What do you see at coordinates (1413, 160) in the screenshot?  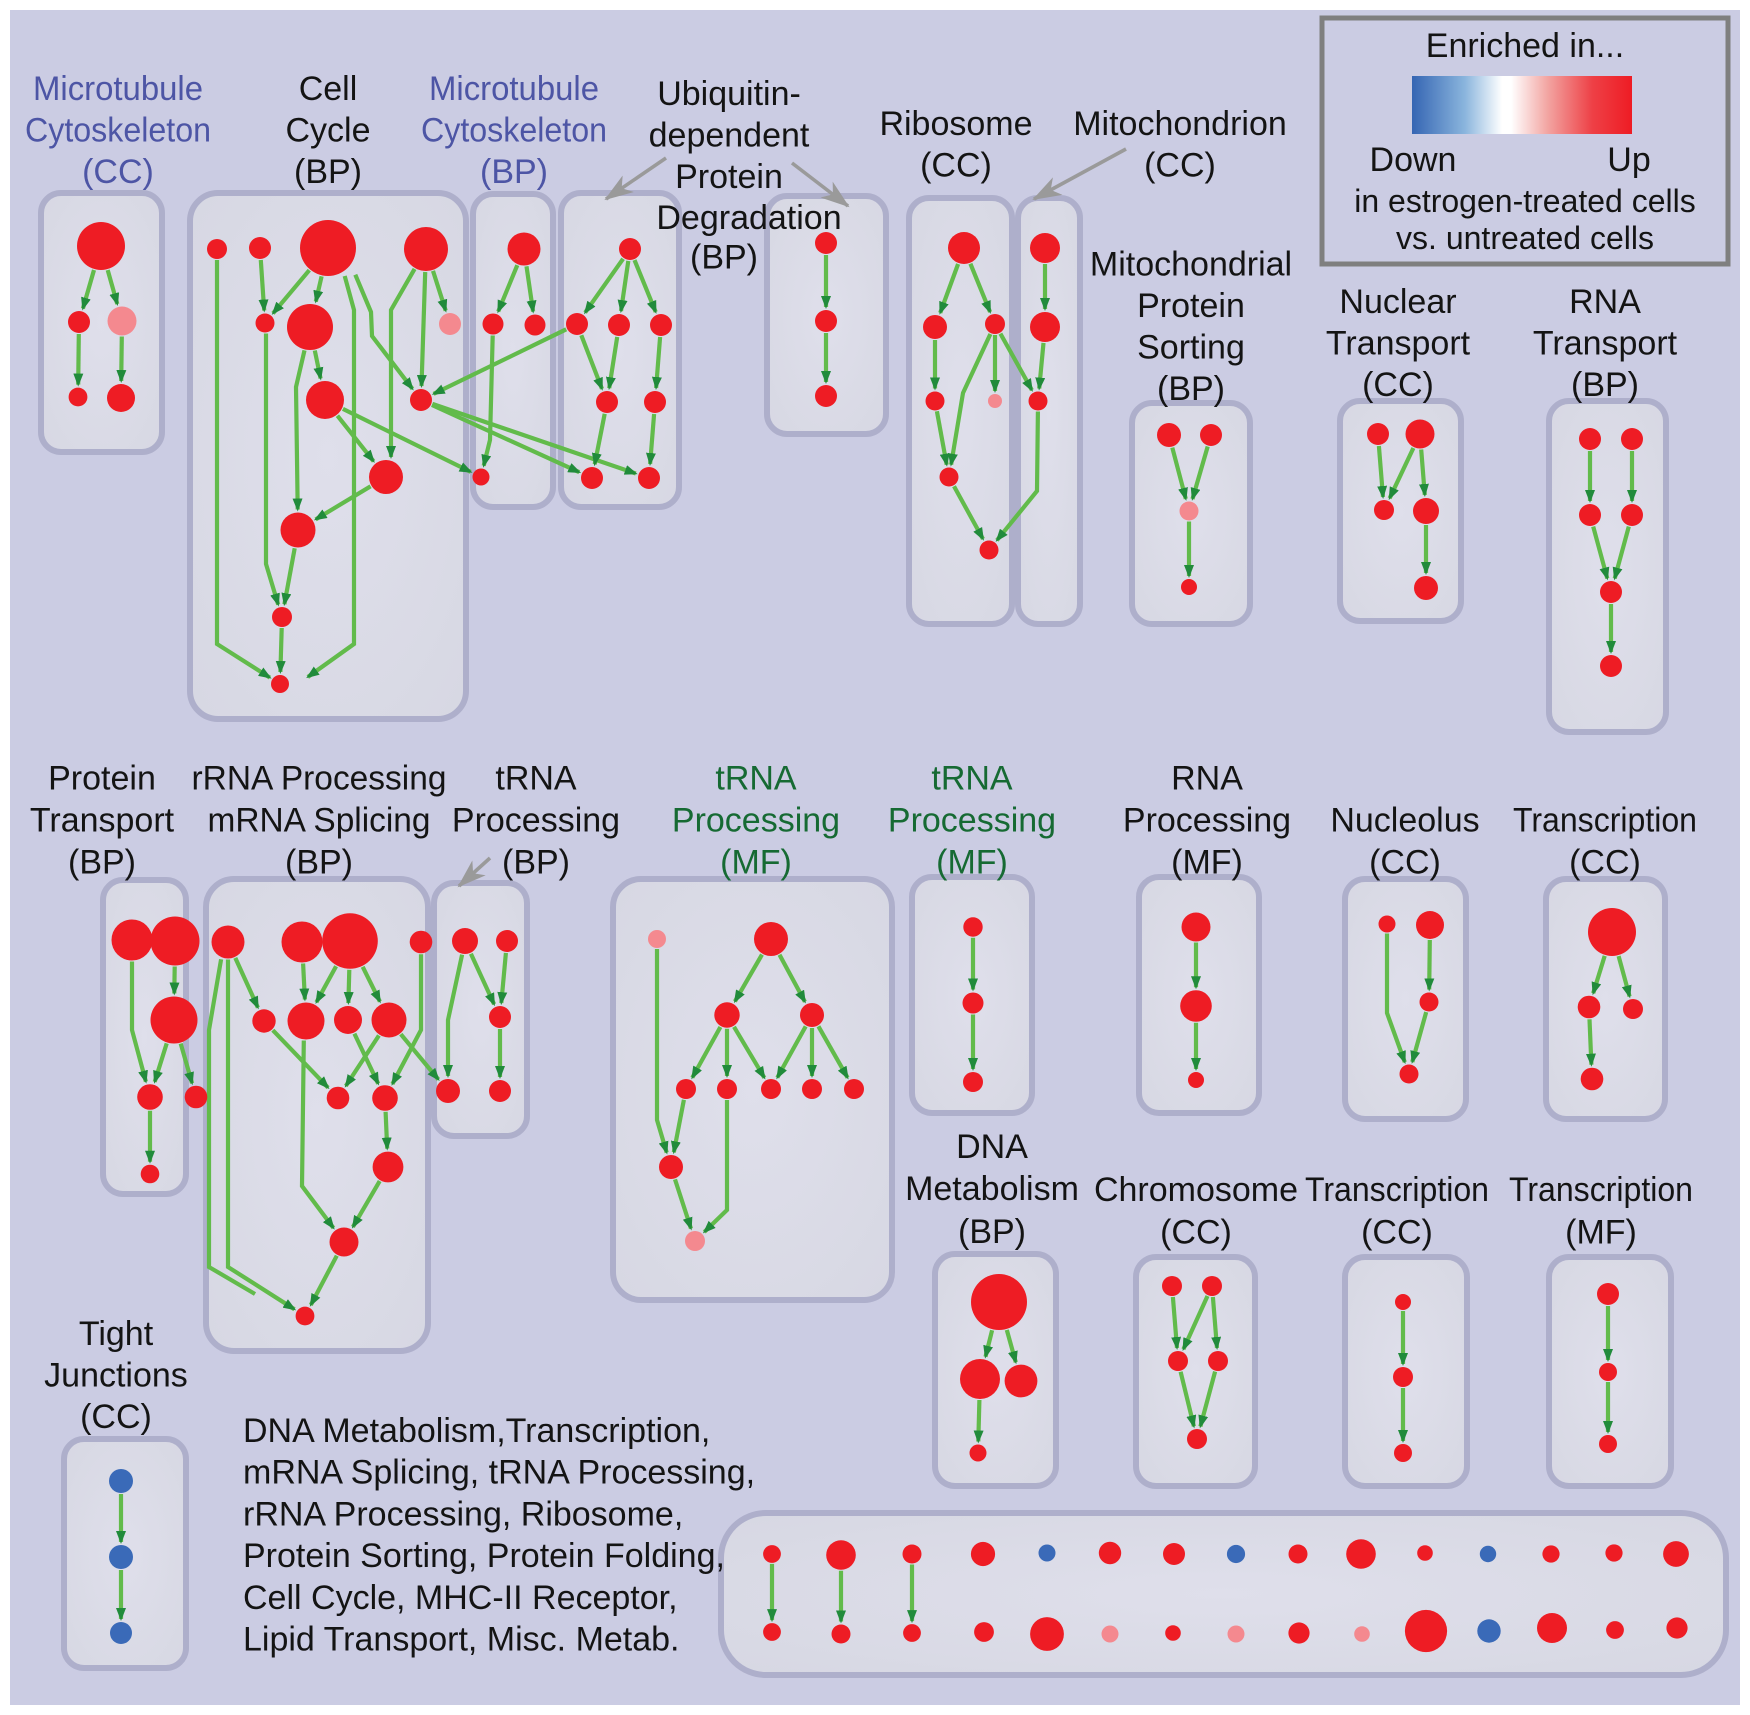 I see `svg-text: Down` at bounding box center [1413, 160].